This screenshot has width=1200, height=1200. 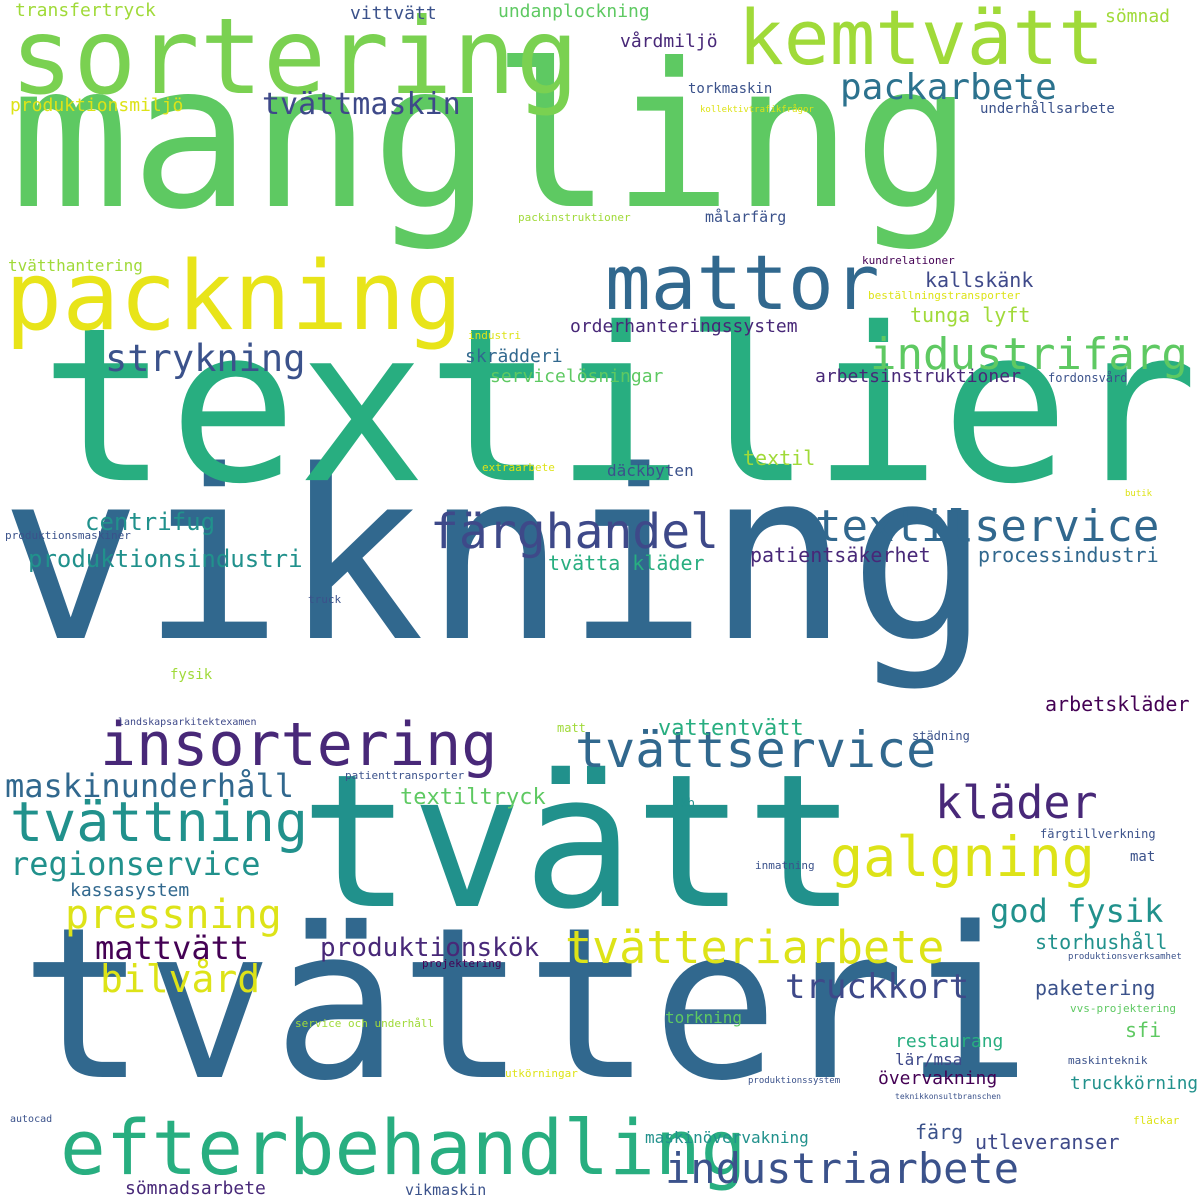 What do you see at coordinates (518, 467) in the screenshot?
I see `word: extraarbete` at bounding box center [518, 467].